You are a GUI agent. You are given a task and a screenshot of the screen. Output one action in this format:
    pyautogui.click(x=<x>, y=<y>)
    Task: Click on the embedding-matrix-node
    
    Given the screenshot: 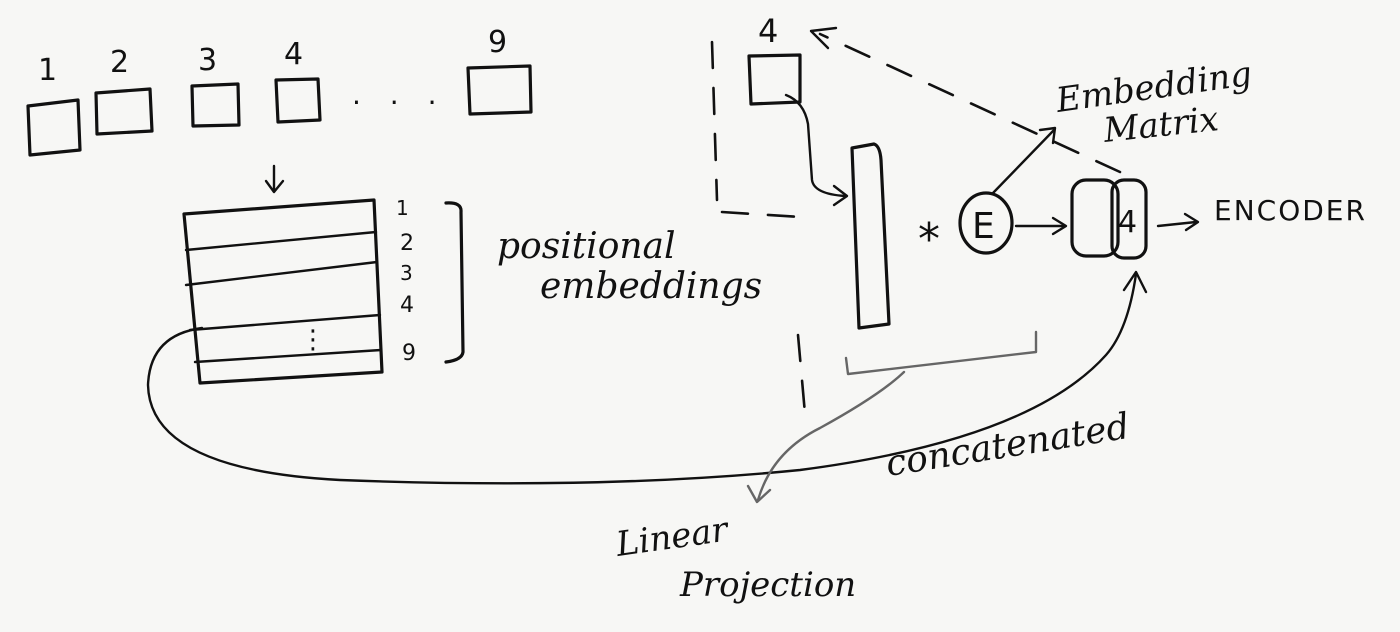 What is the action you would take?
    pyautogui.click(x=986, y=223)
    